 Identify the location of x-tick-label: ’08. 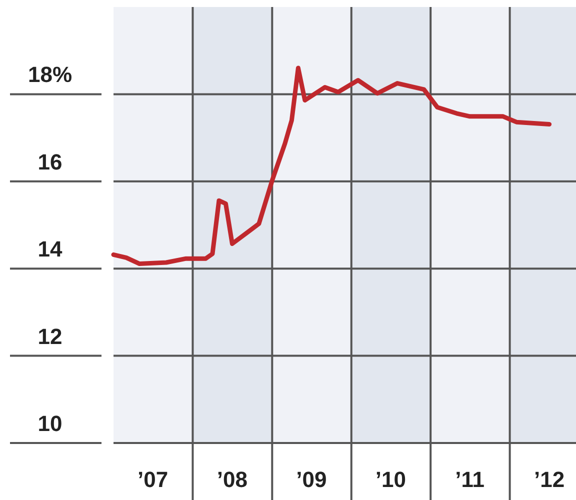
(232, 479).